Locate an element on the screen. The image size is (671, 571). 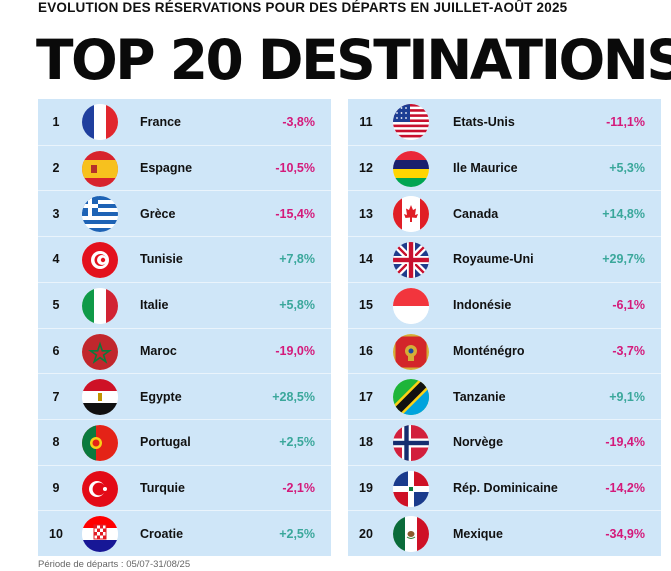
table-row: 15 Indonésie -6,1% is located at coordinates (504, 304).